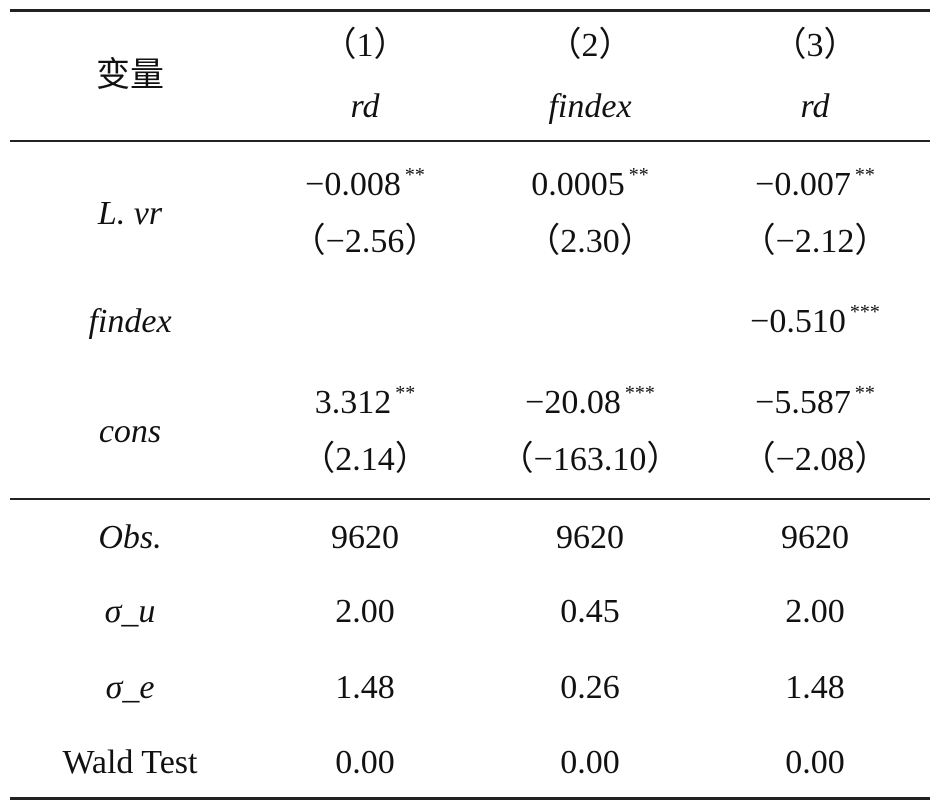  Describe the element at coordinates (470, 141) in the screenshot. I see `header-rule` at that location.